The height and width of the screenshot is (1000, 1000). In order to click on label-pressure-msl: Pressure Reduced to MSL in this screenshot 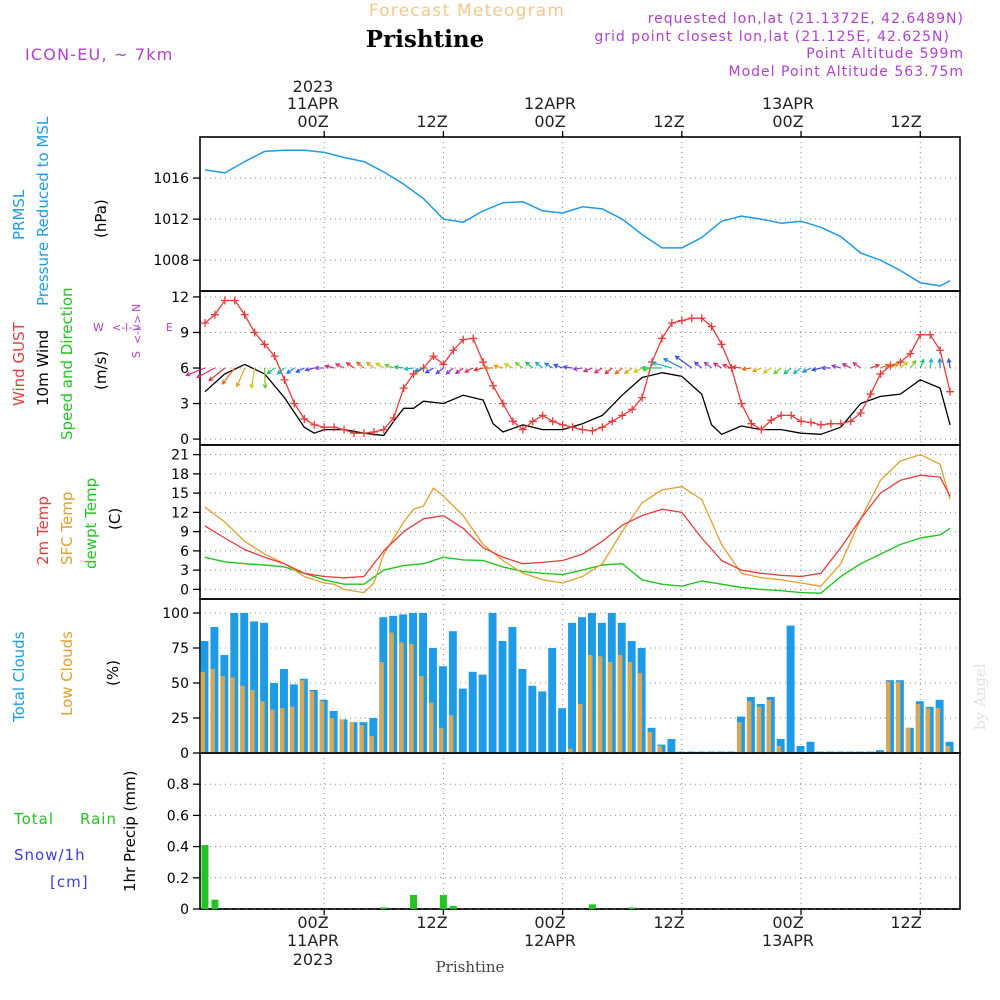, I will do `click(43, 211)`.